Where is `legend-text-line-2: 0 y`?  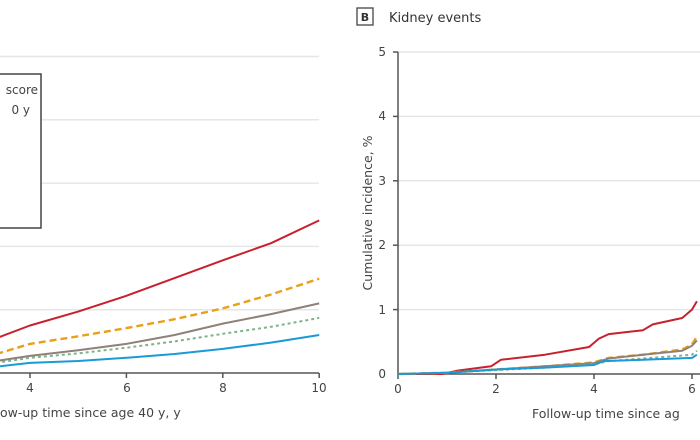
legend-text-line-2: 0 y is located at coordinates (20, 110).